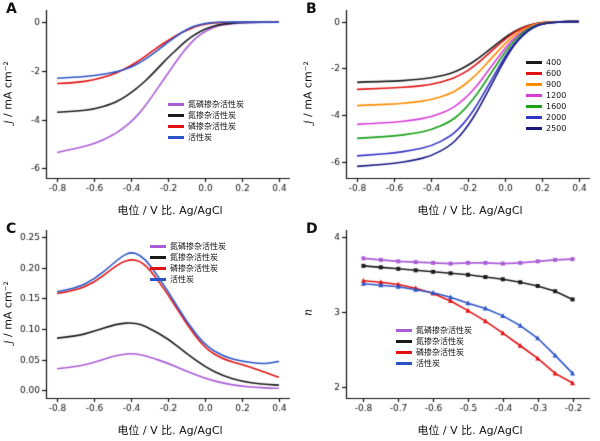  I want to click on legend-label: 400, so click(554, 62).